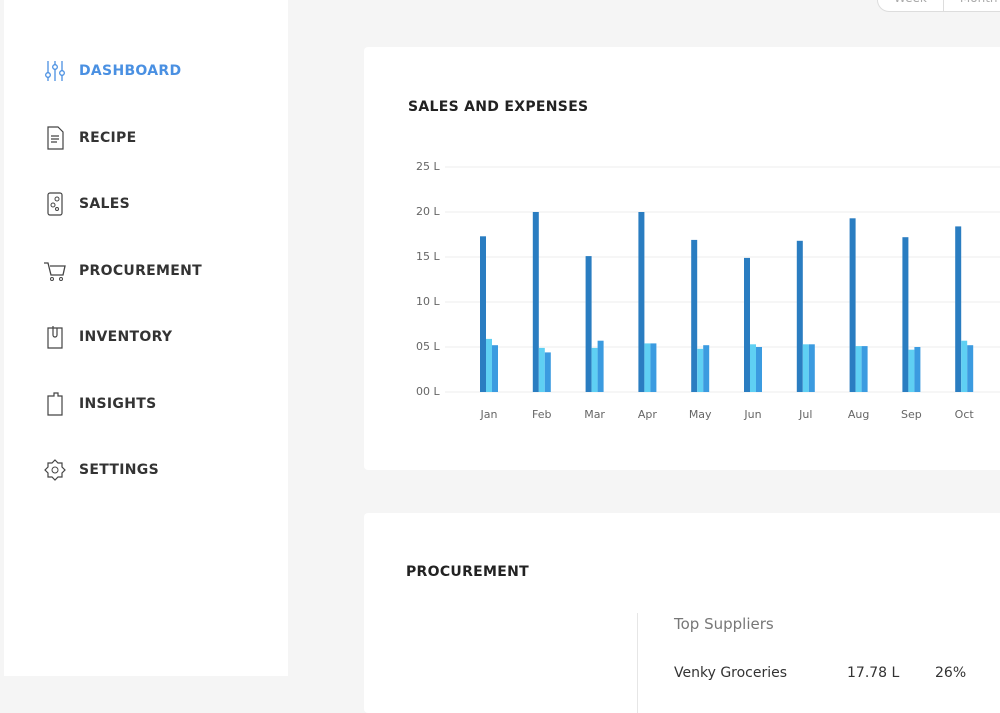 This screenshot has width=1000, height=713. What do you see at coordinates (752, 414) in the screenshot?
I see `x-tick-label: Jun` at bounding box center [752, 414].